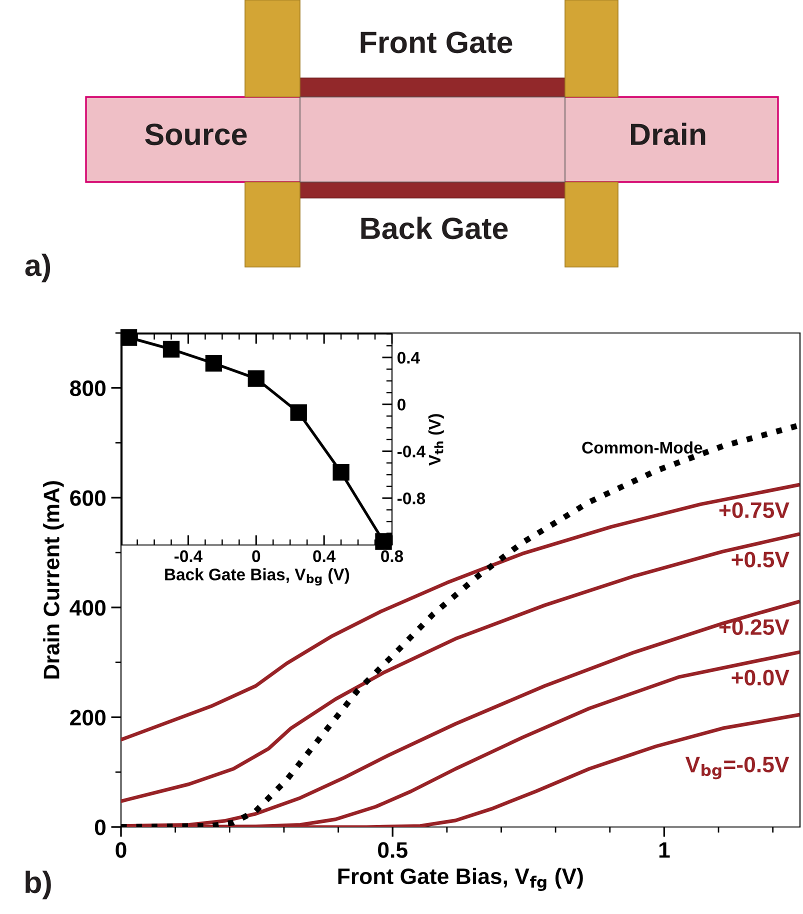  I want to click on x-tick-label: 0.4, so click(324, 556).